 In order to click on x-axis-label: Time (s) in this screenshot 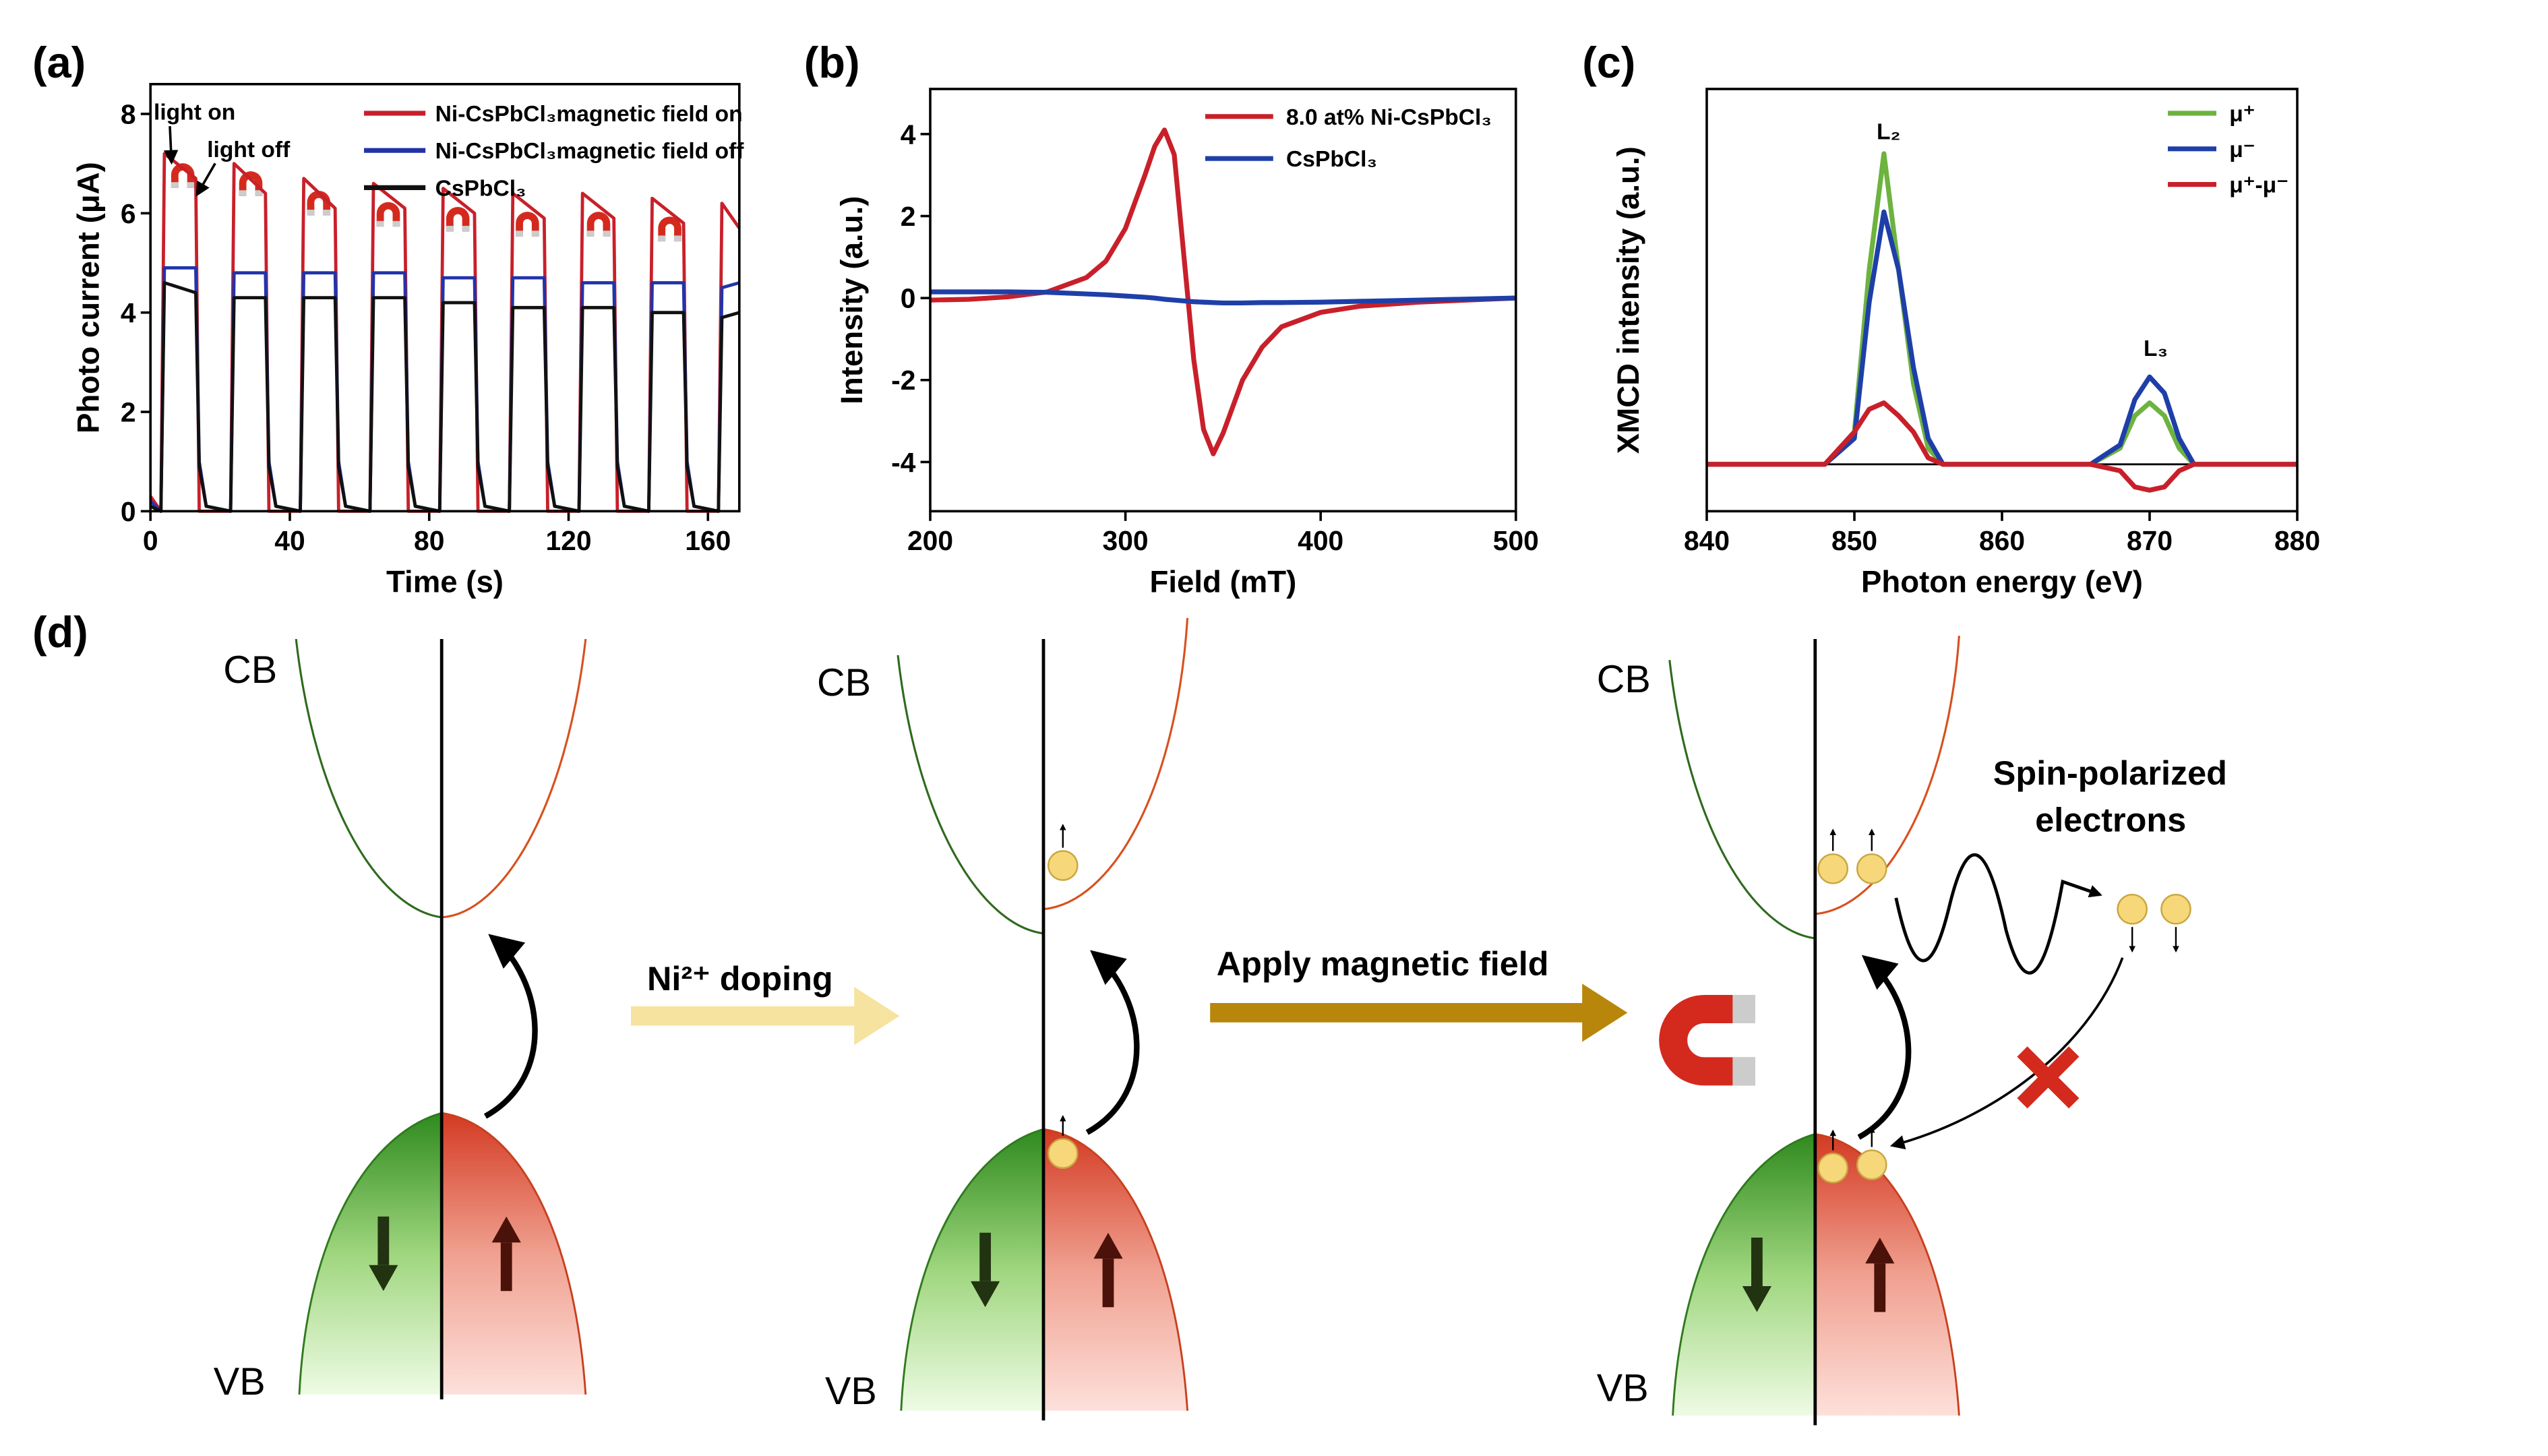, I will do `click(445, 581)`.